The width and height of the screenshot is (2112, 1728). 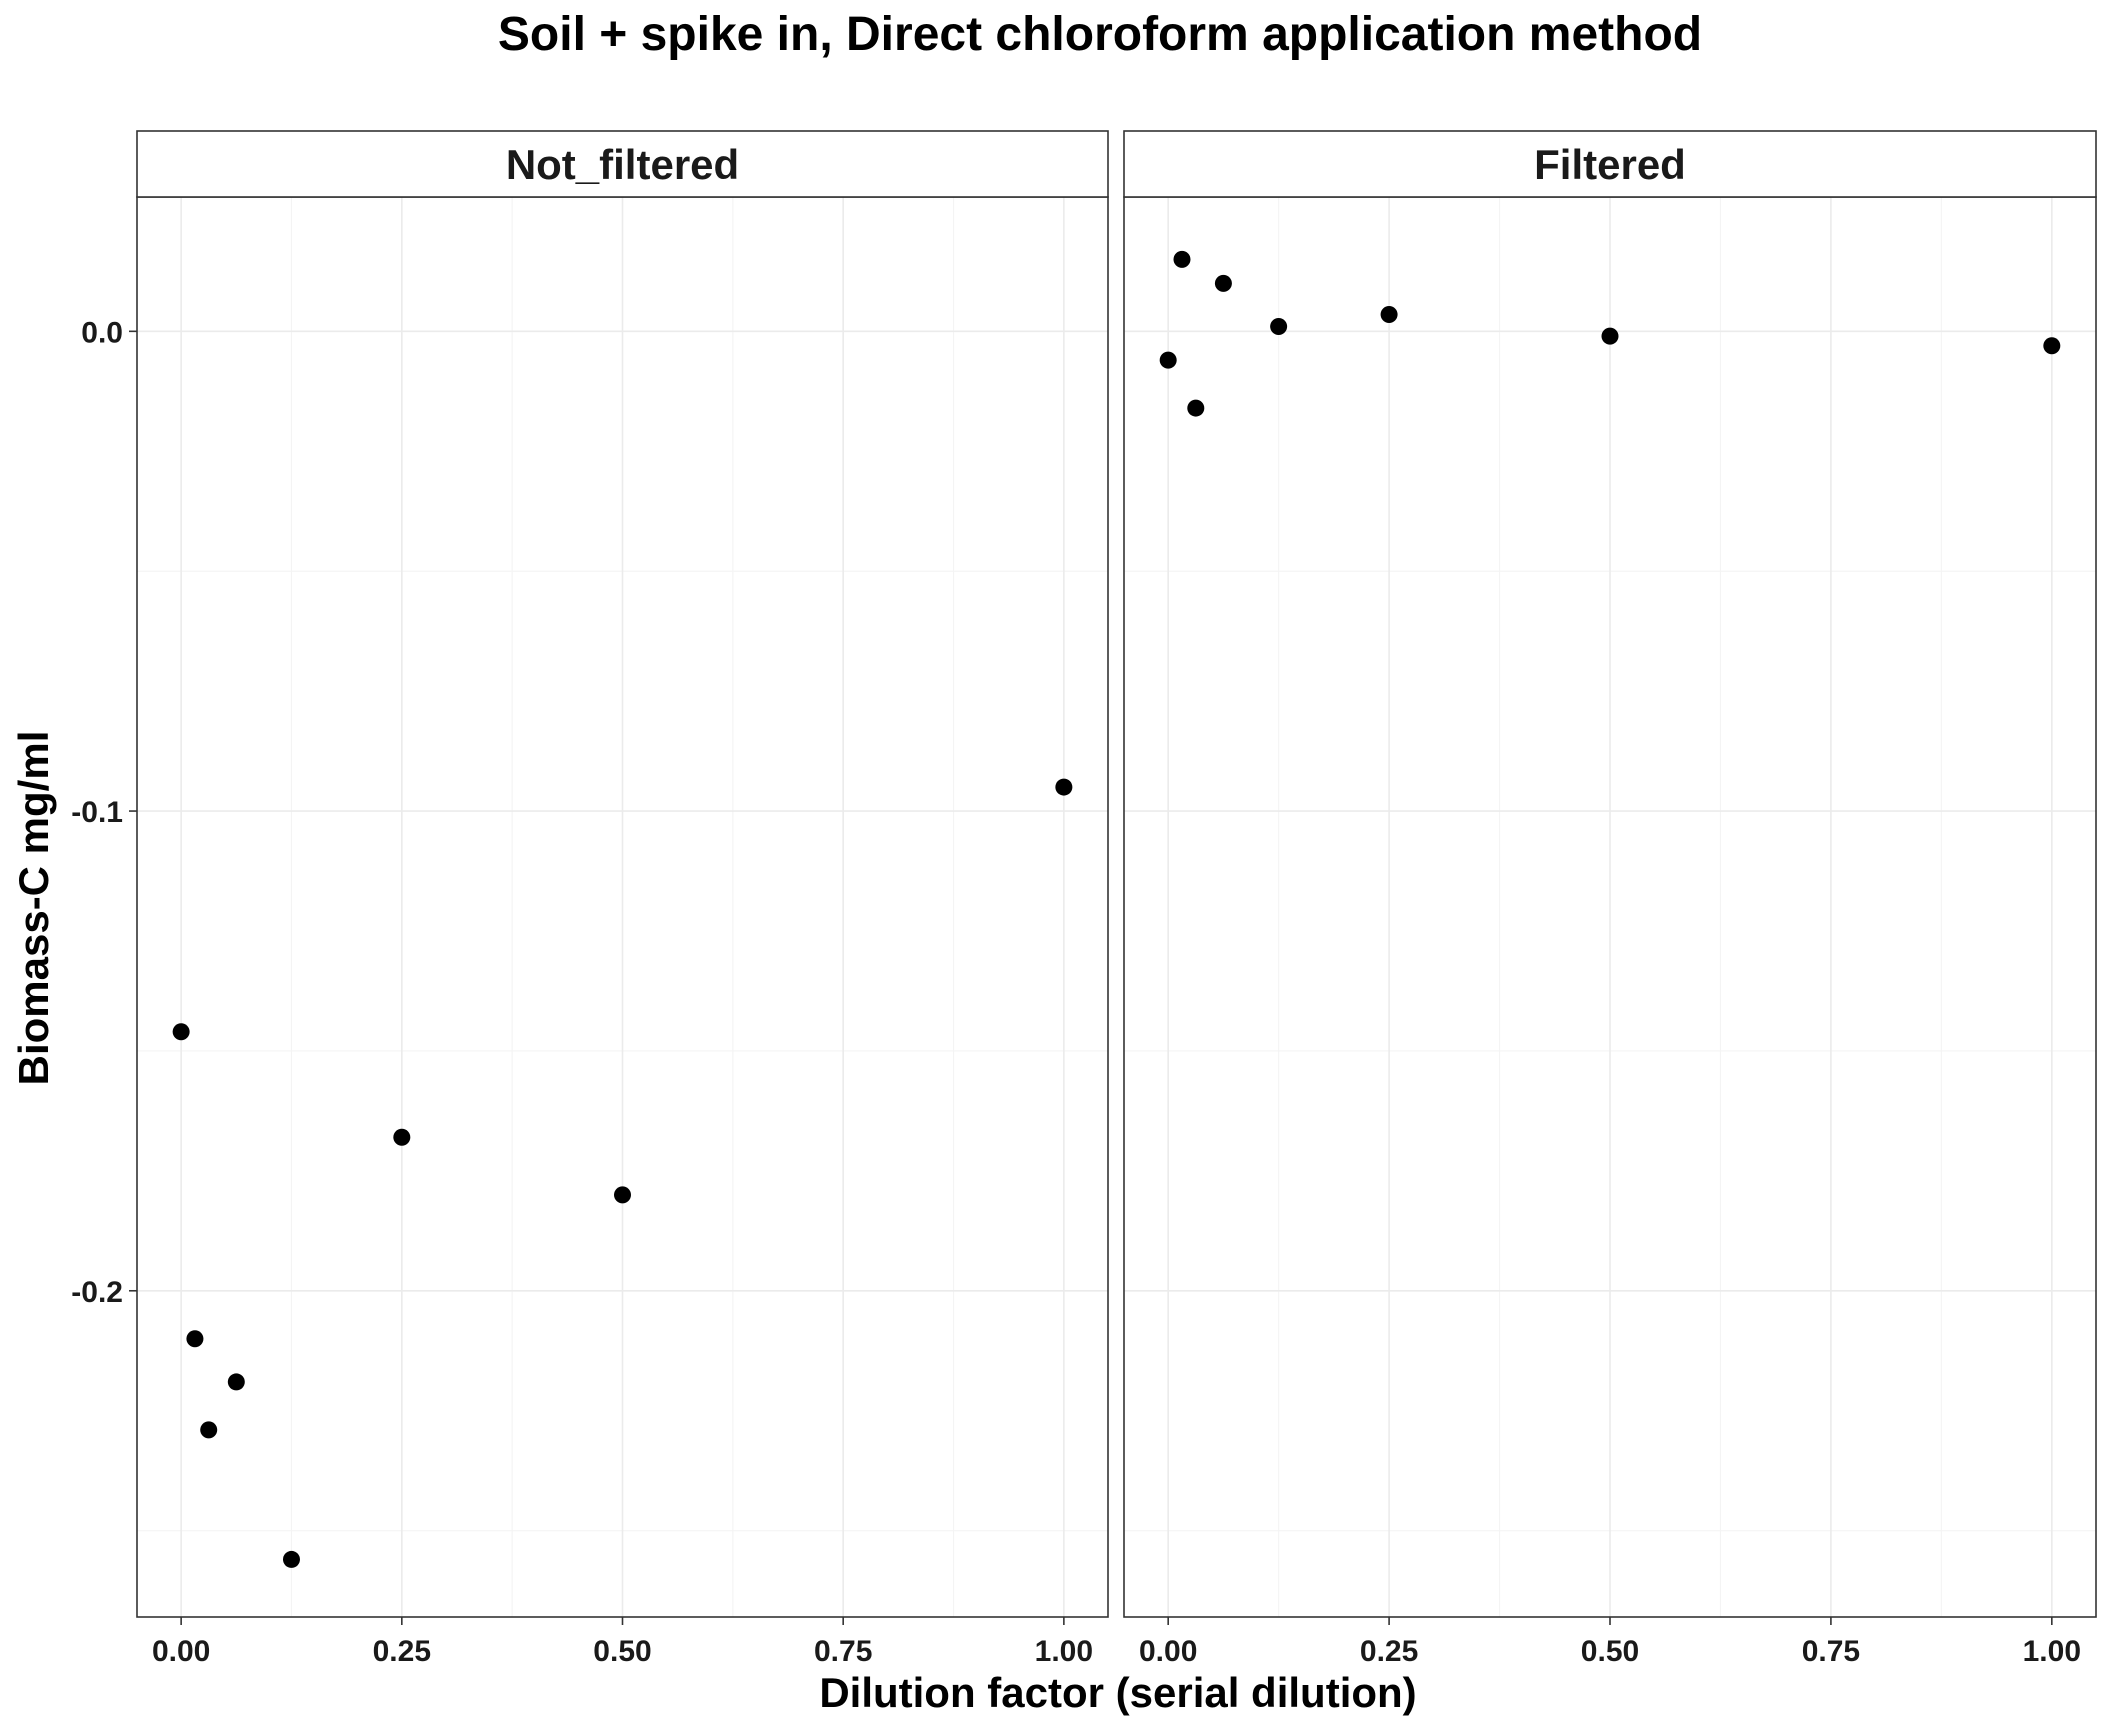 What do you see at coordinates (33, 908) in the screenshot?
I see `y-axis-title: Biomass-C mg/ml` at bounding box center [33, 908].